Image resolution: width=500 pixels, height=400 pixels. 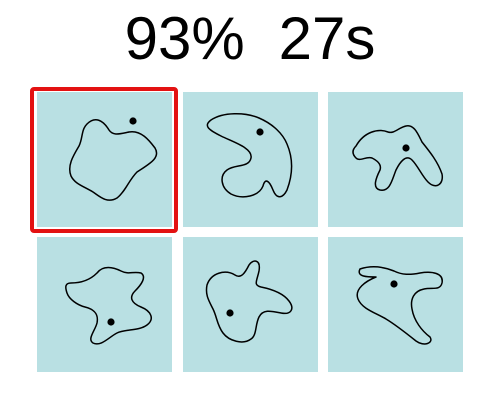 What do you see at coordinates (327, 38) in the screenshot?
I see `timer-readout: 27s` at bounding box center [327, 38].